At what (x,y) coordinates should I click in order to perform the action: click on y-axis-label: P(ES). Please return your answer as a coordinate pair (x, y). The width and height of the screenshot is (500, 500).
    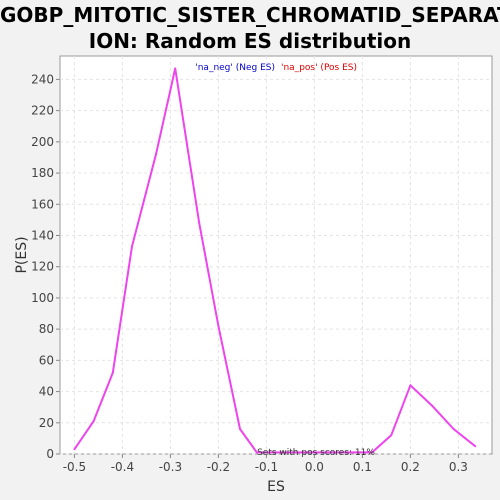
    Looking at the image, I should click on (22, 254).